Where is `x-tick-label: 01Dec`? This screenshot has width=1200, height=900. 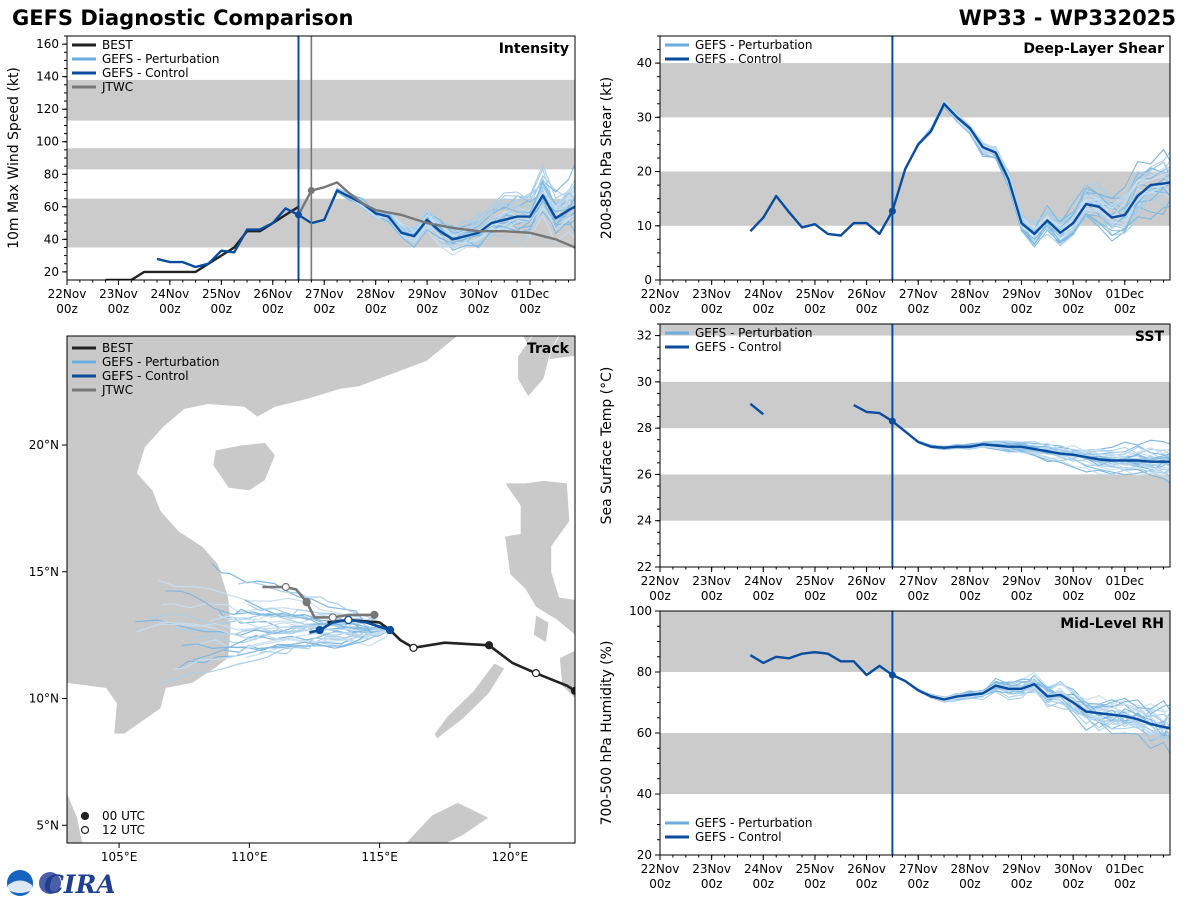 x-tick-label: 01Dec is located at coordinates (1125, 869).